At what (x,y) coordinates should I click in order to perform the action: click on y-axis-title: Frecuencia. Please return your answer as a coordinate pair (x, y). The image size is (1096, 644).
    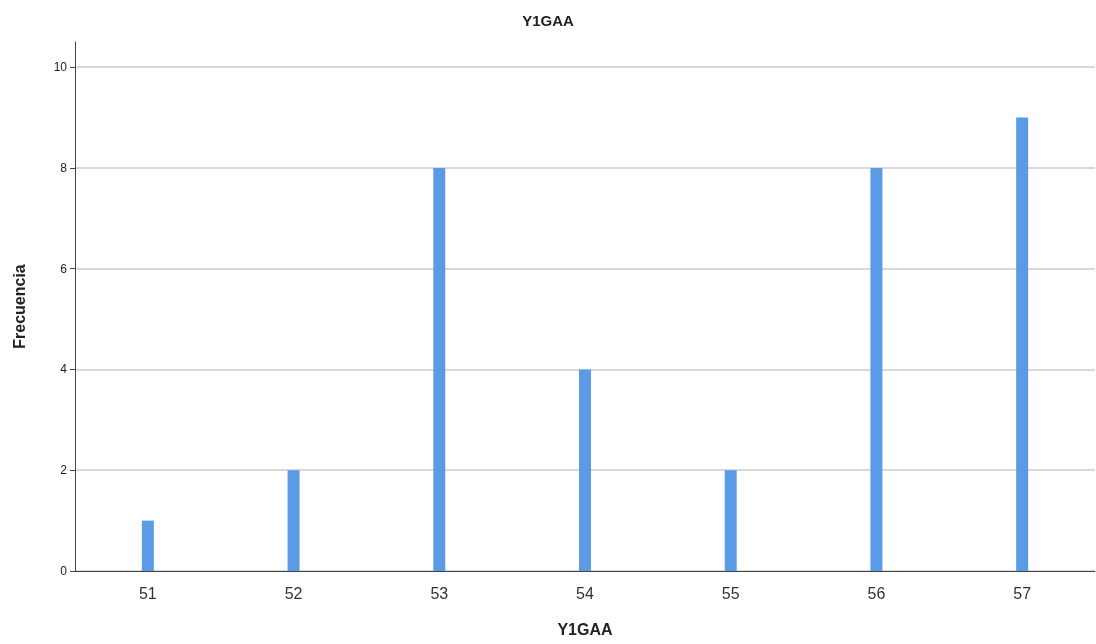
    Looking at the image, I should click on (19, 306).